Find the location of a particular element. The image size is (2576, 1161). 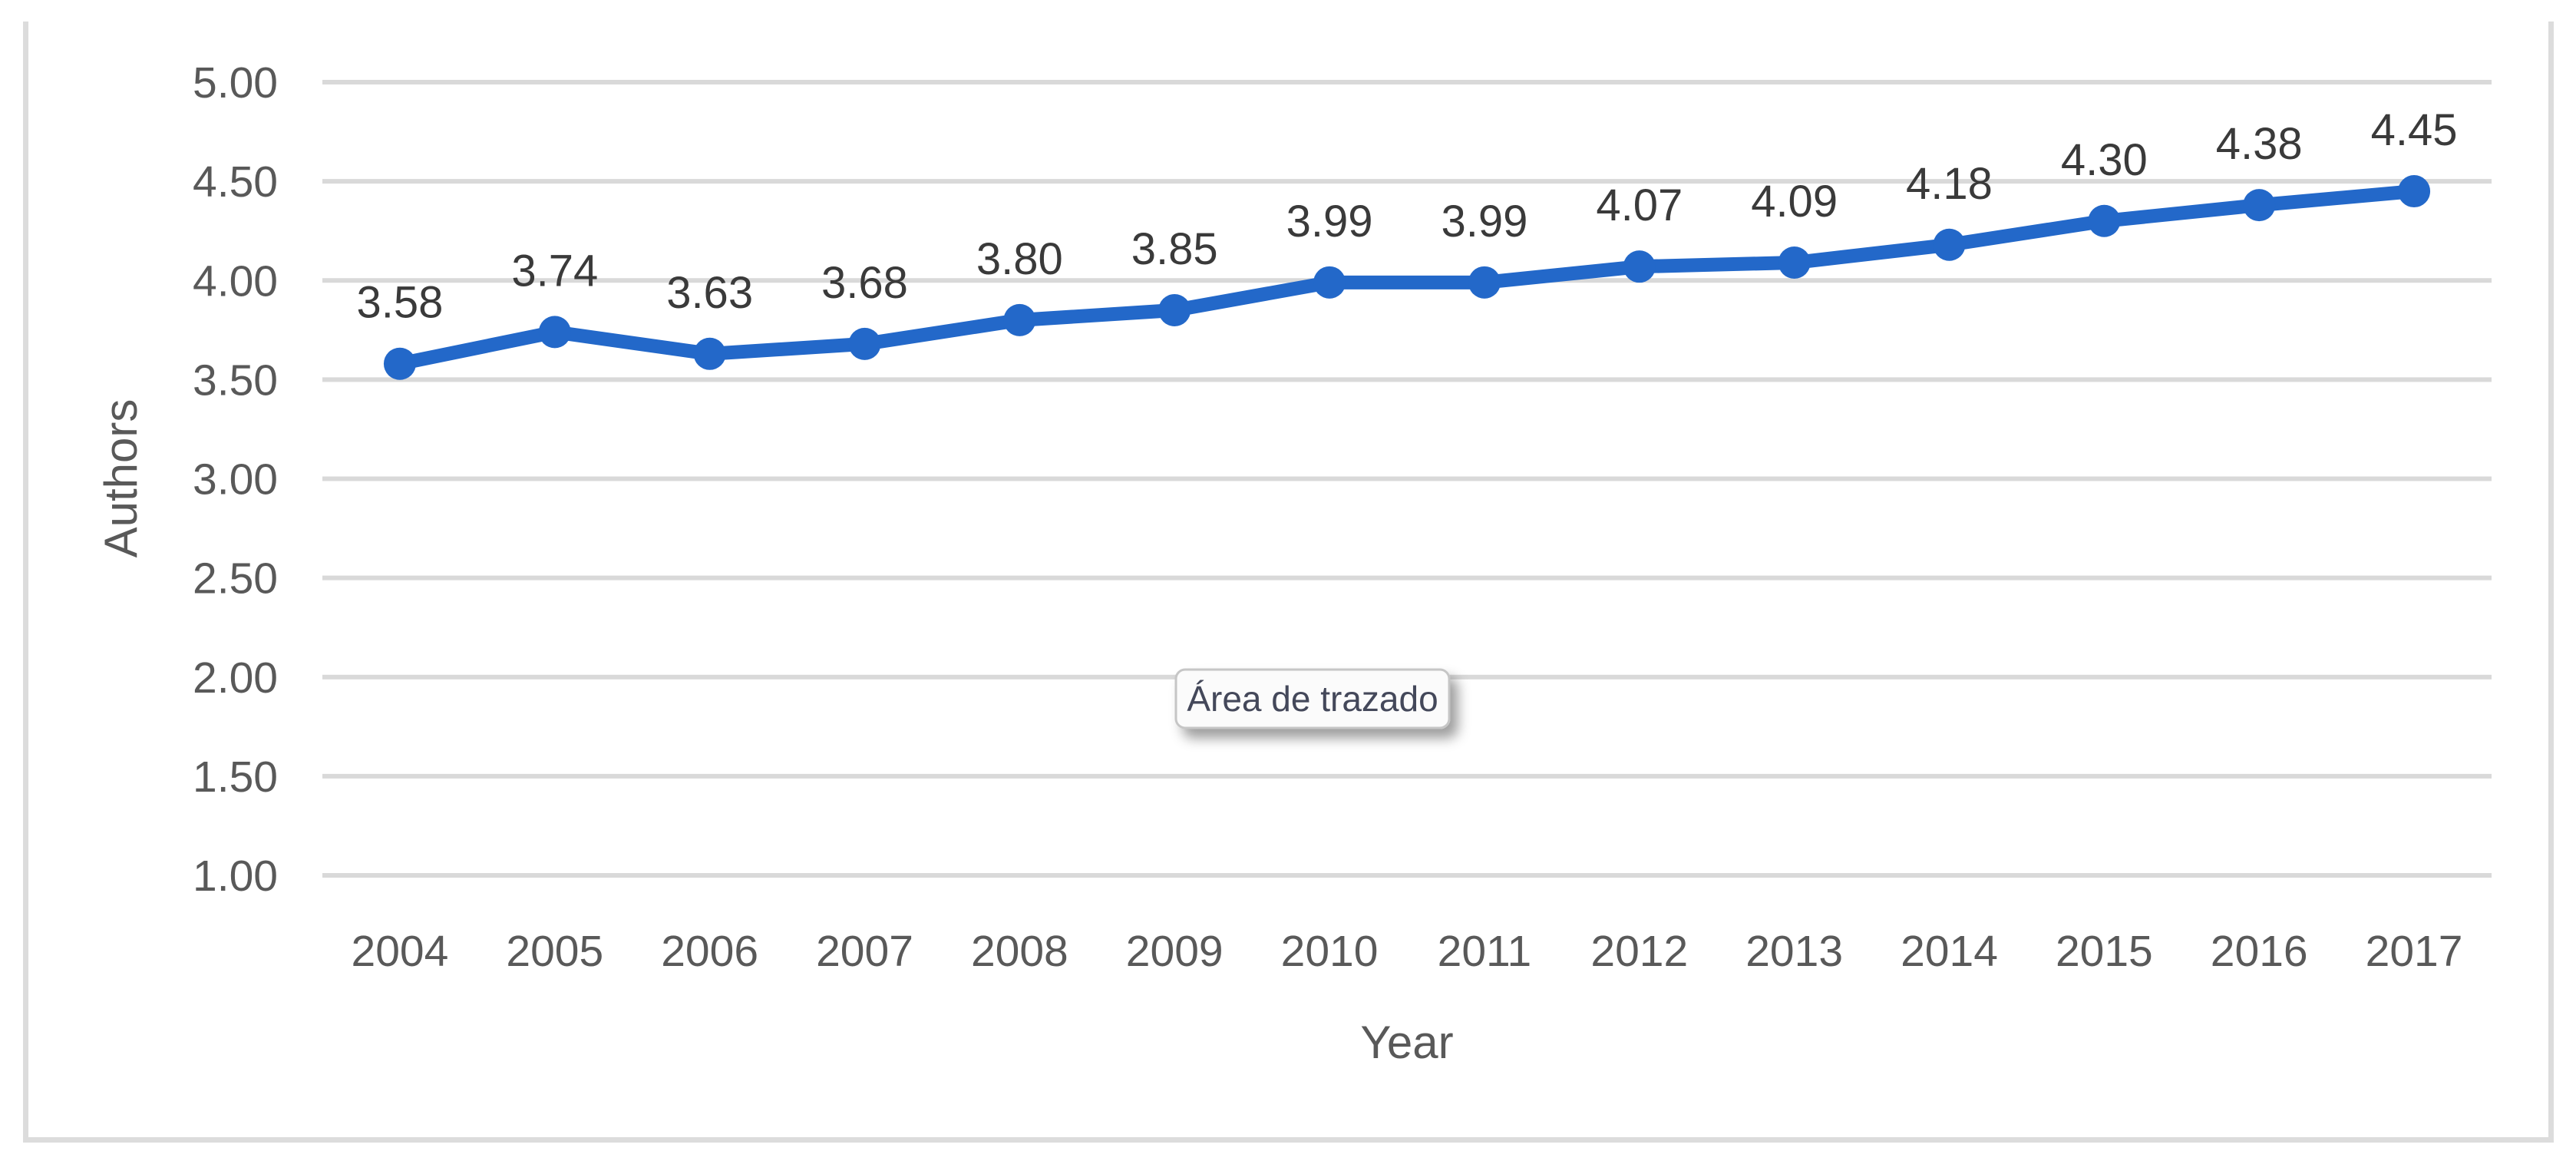

y-axis-tick-labels: 5.00 4.50 4.00 3.50 3.00 2.50 2.00 1.50 1.00 is located at coordinates (235, 480).